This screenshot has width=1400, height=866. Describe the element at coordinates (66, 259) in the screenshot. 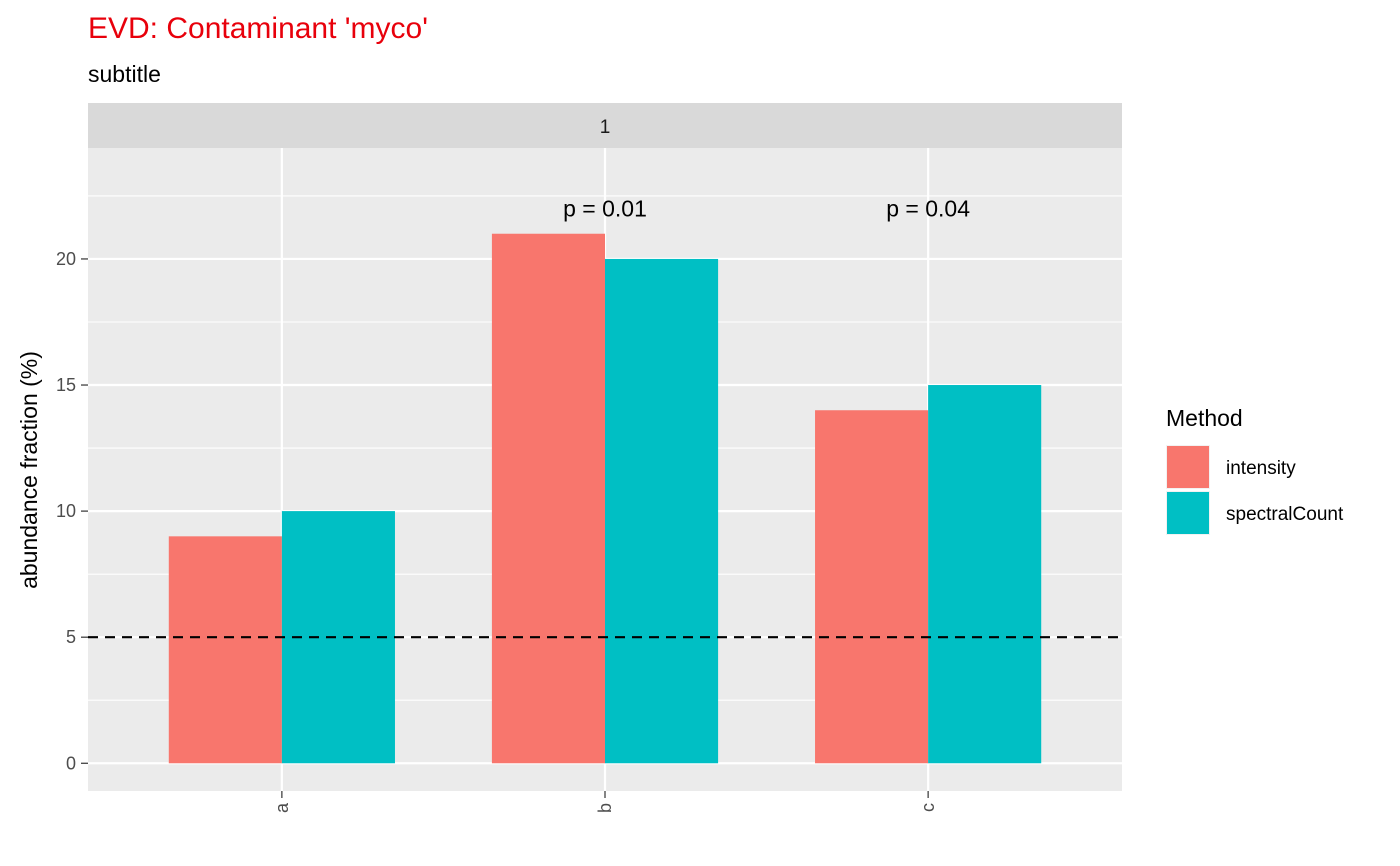

I see `y-tick-label: 20` at that location.